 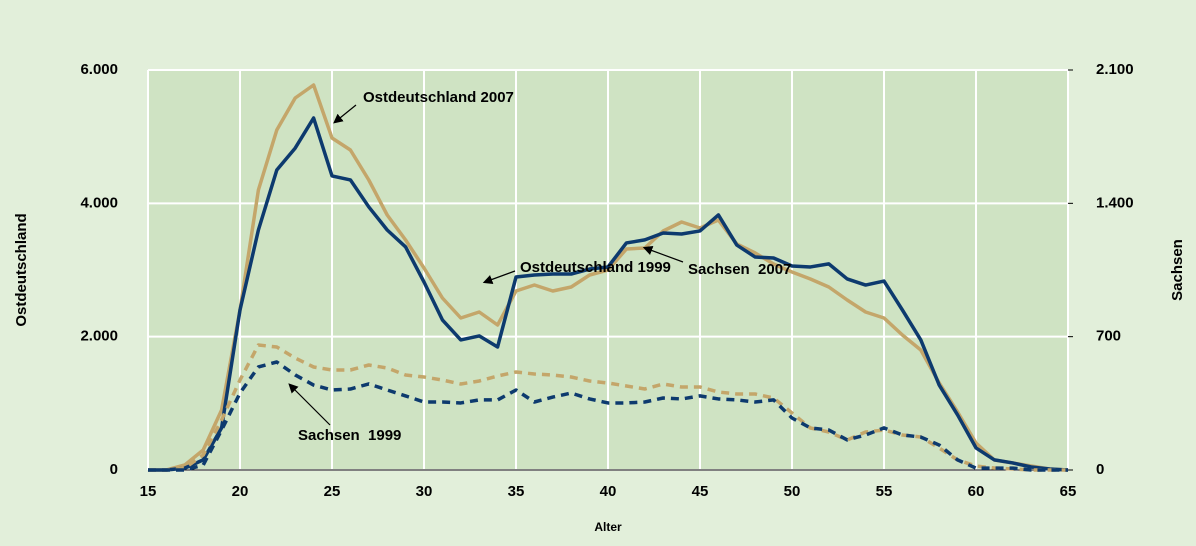 What do you see at coordinates (700, 491) in the screenshot?
I see `x-tick-label: 45` at bounding box center [700, 491].